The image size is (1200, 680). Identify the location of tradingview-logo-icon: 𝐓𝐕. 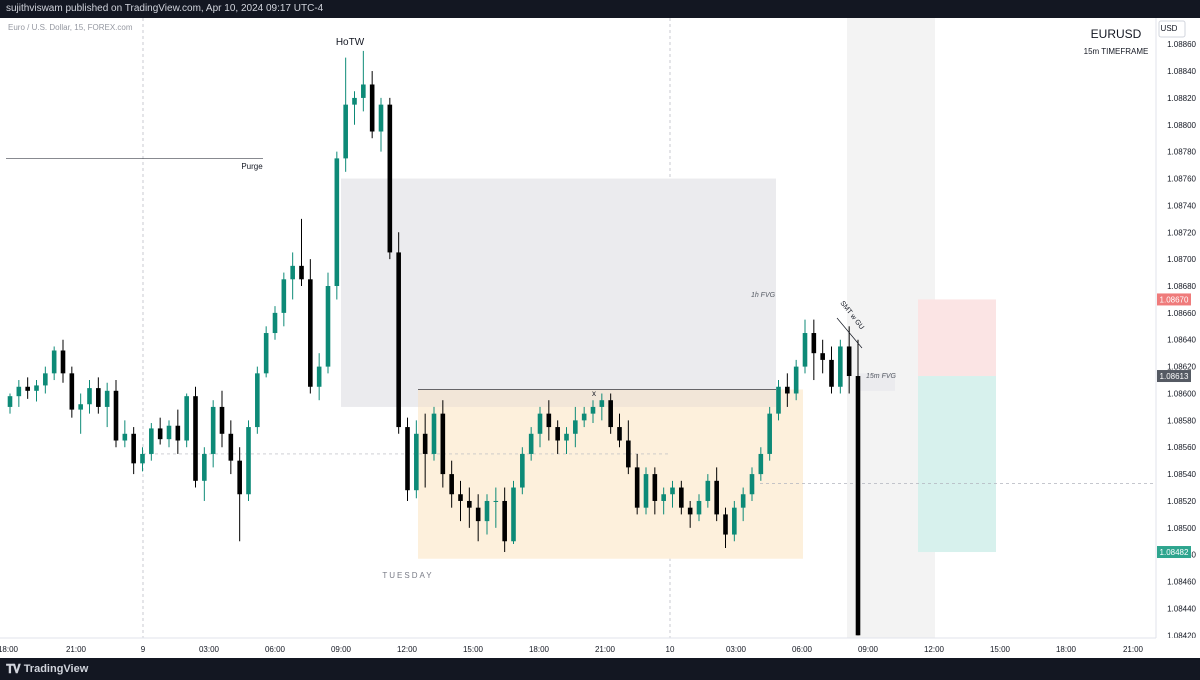
(13, 669).